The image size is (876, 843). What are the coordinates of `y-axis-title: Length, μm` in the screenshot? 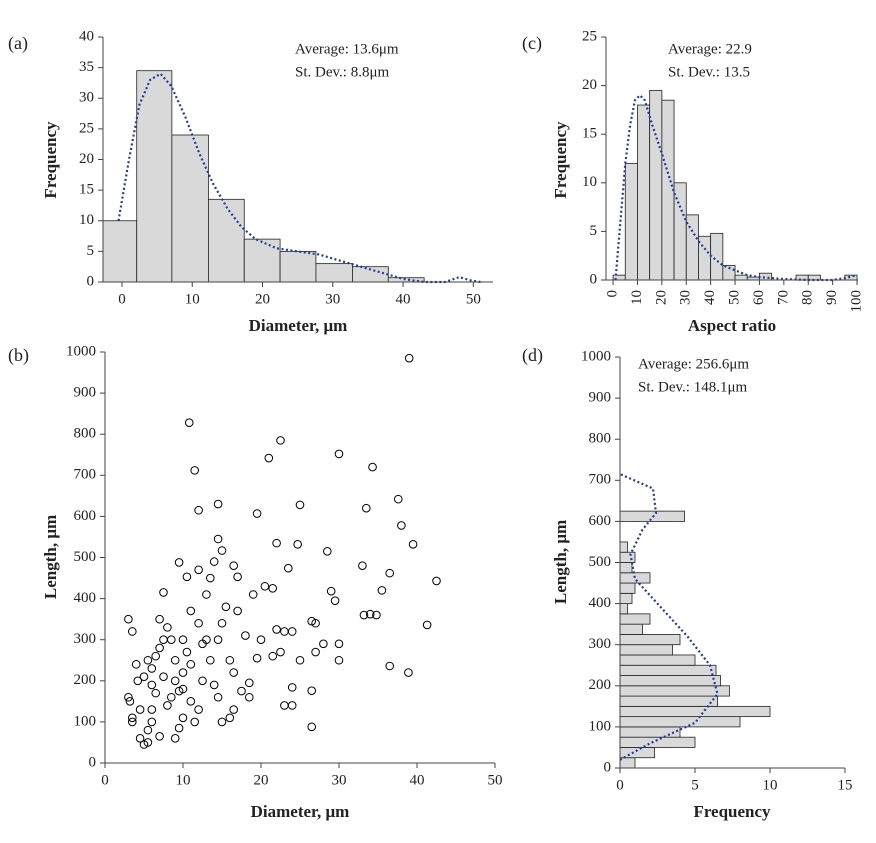 It's located at (50, 557).